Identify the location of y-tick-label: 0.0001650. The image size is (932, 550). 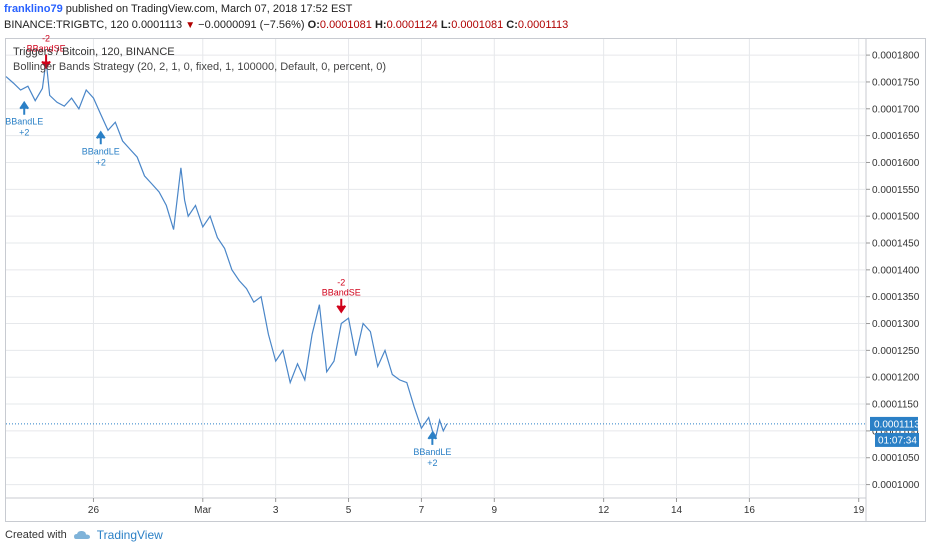
(896, 136).